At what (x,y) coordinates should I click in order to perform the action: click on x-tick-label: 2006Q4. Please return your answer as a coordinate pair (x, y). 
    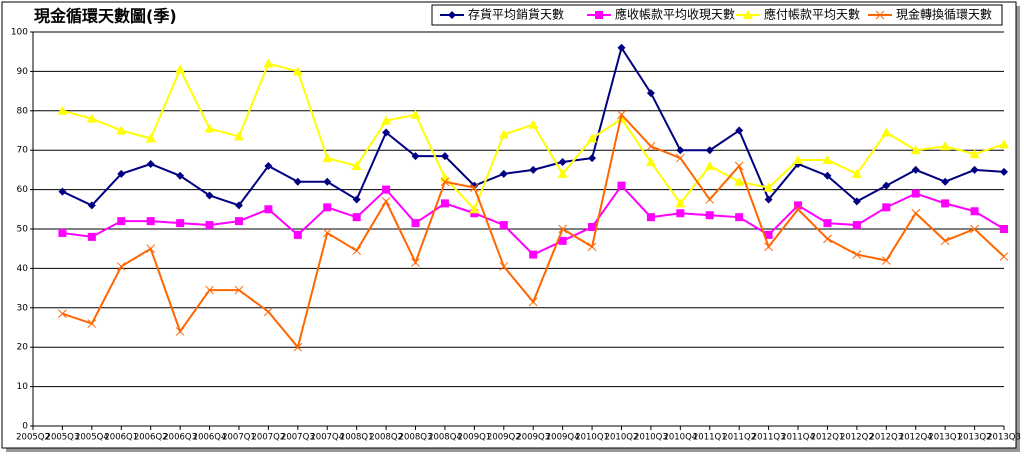
    Looking at the image, I should click on (210, 438).